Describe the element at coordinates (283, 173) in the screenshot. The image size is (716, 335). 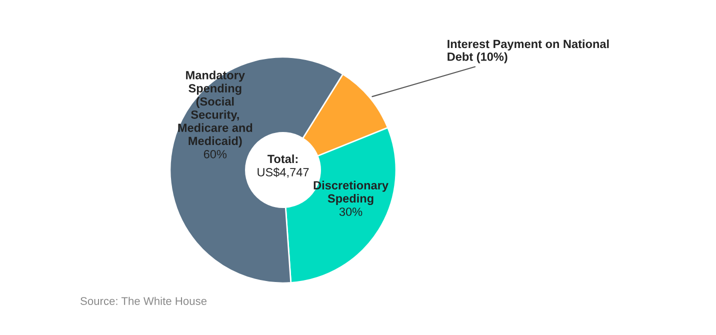
I see `text: US$4,747` at that location.